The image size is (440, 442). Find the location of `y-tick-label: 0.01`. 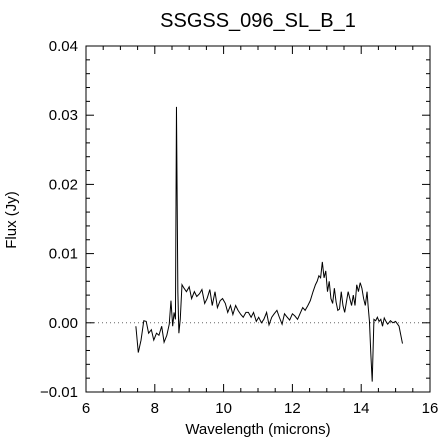

y-tick-label: 0.01 is located at coordinates (63, 254).